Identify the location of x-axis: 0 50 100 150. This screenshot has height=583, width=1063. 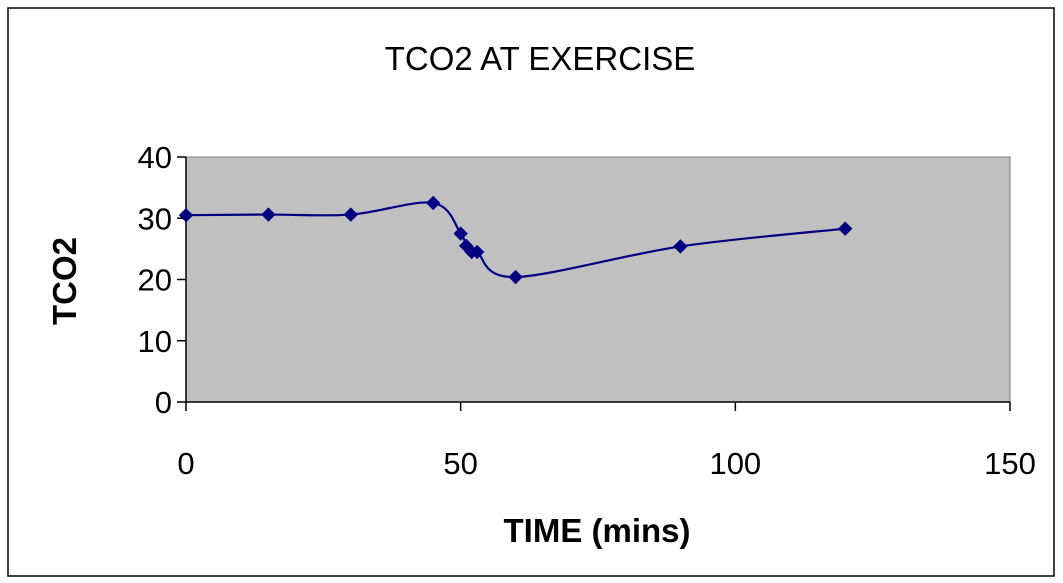
(606, 441).